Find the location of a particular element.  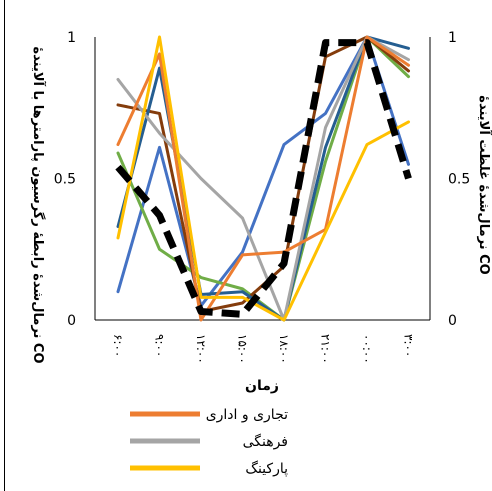

x-tick-label: ۱۵:۰۰ is located at coordinates (243, 349).